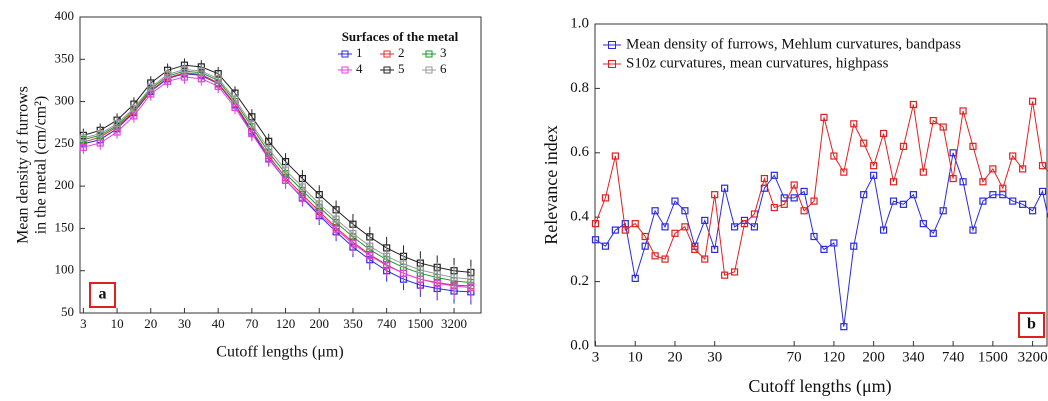 This screenshot has width=1048, height=401. I want to click on y-tick-label: 200, so click(65, 184).